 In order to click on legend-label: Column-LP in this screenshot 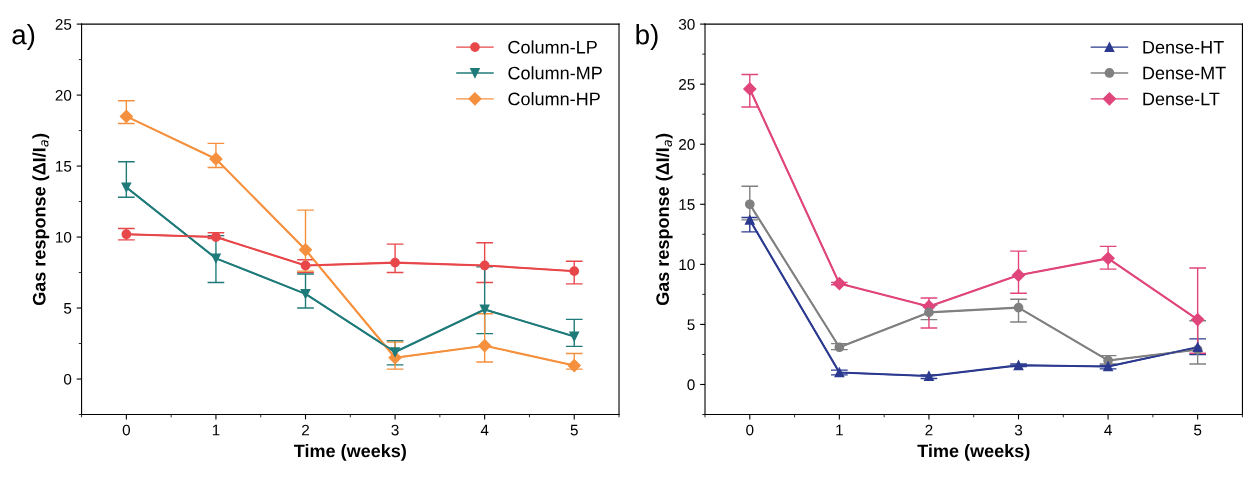, I will do `click(552, 47)`.